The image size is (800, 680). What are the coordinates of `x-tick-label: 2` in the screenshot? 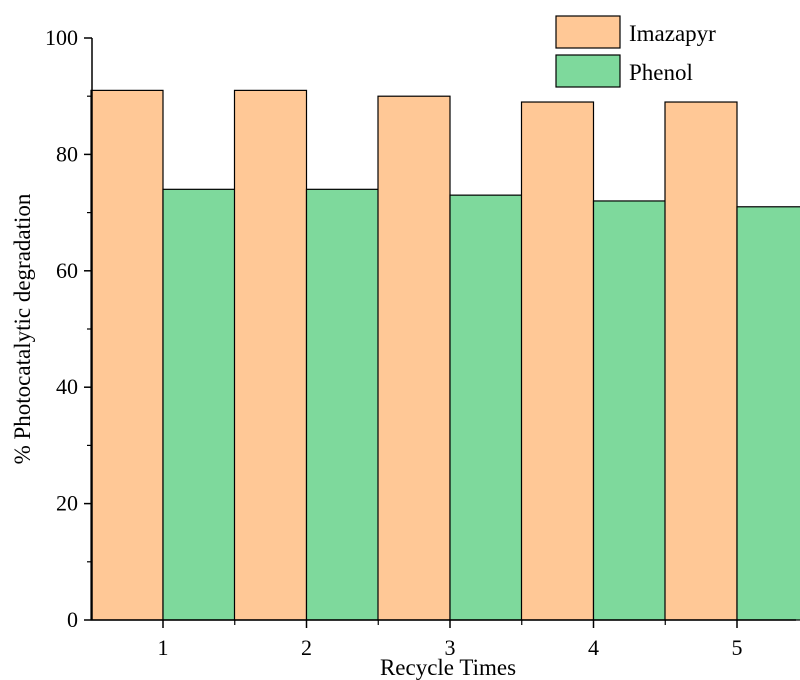 It's located at (306, 647).